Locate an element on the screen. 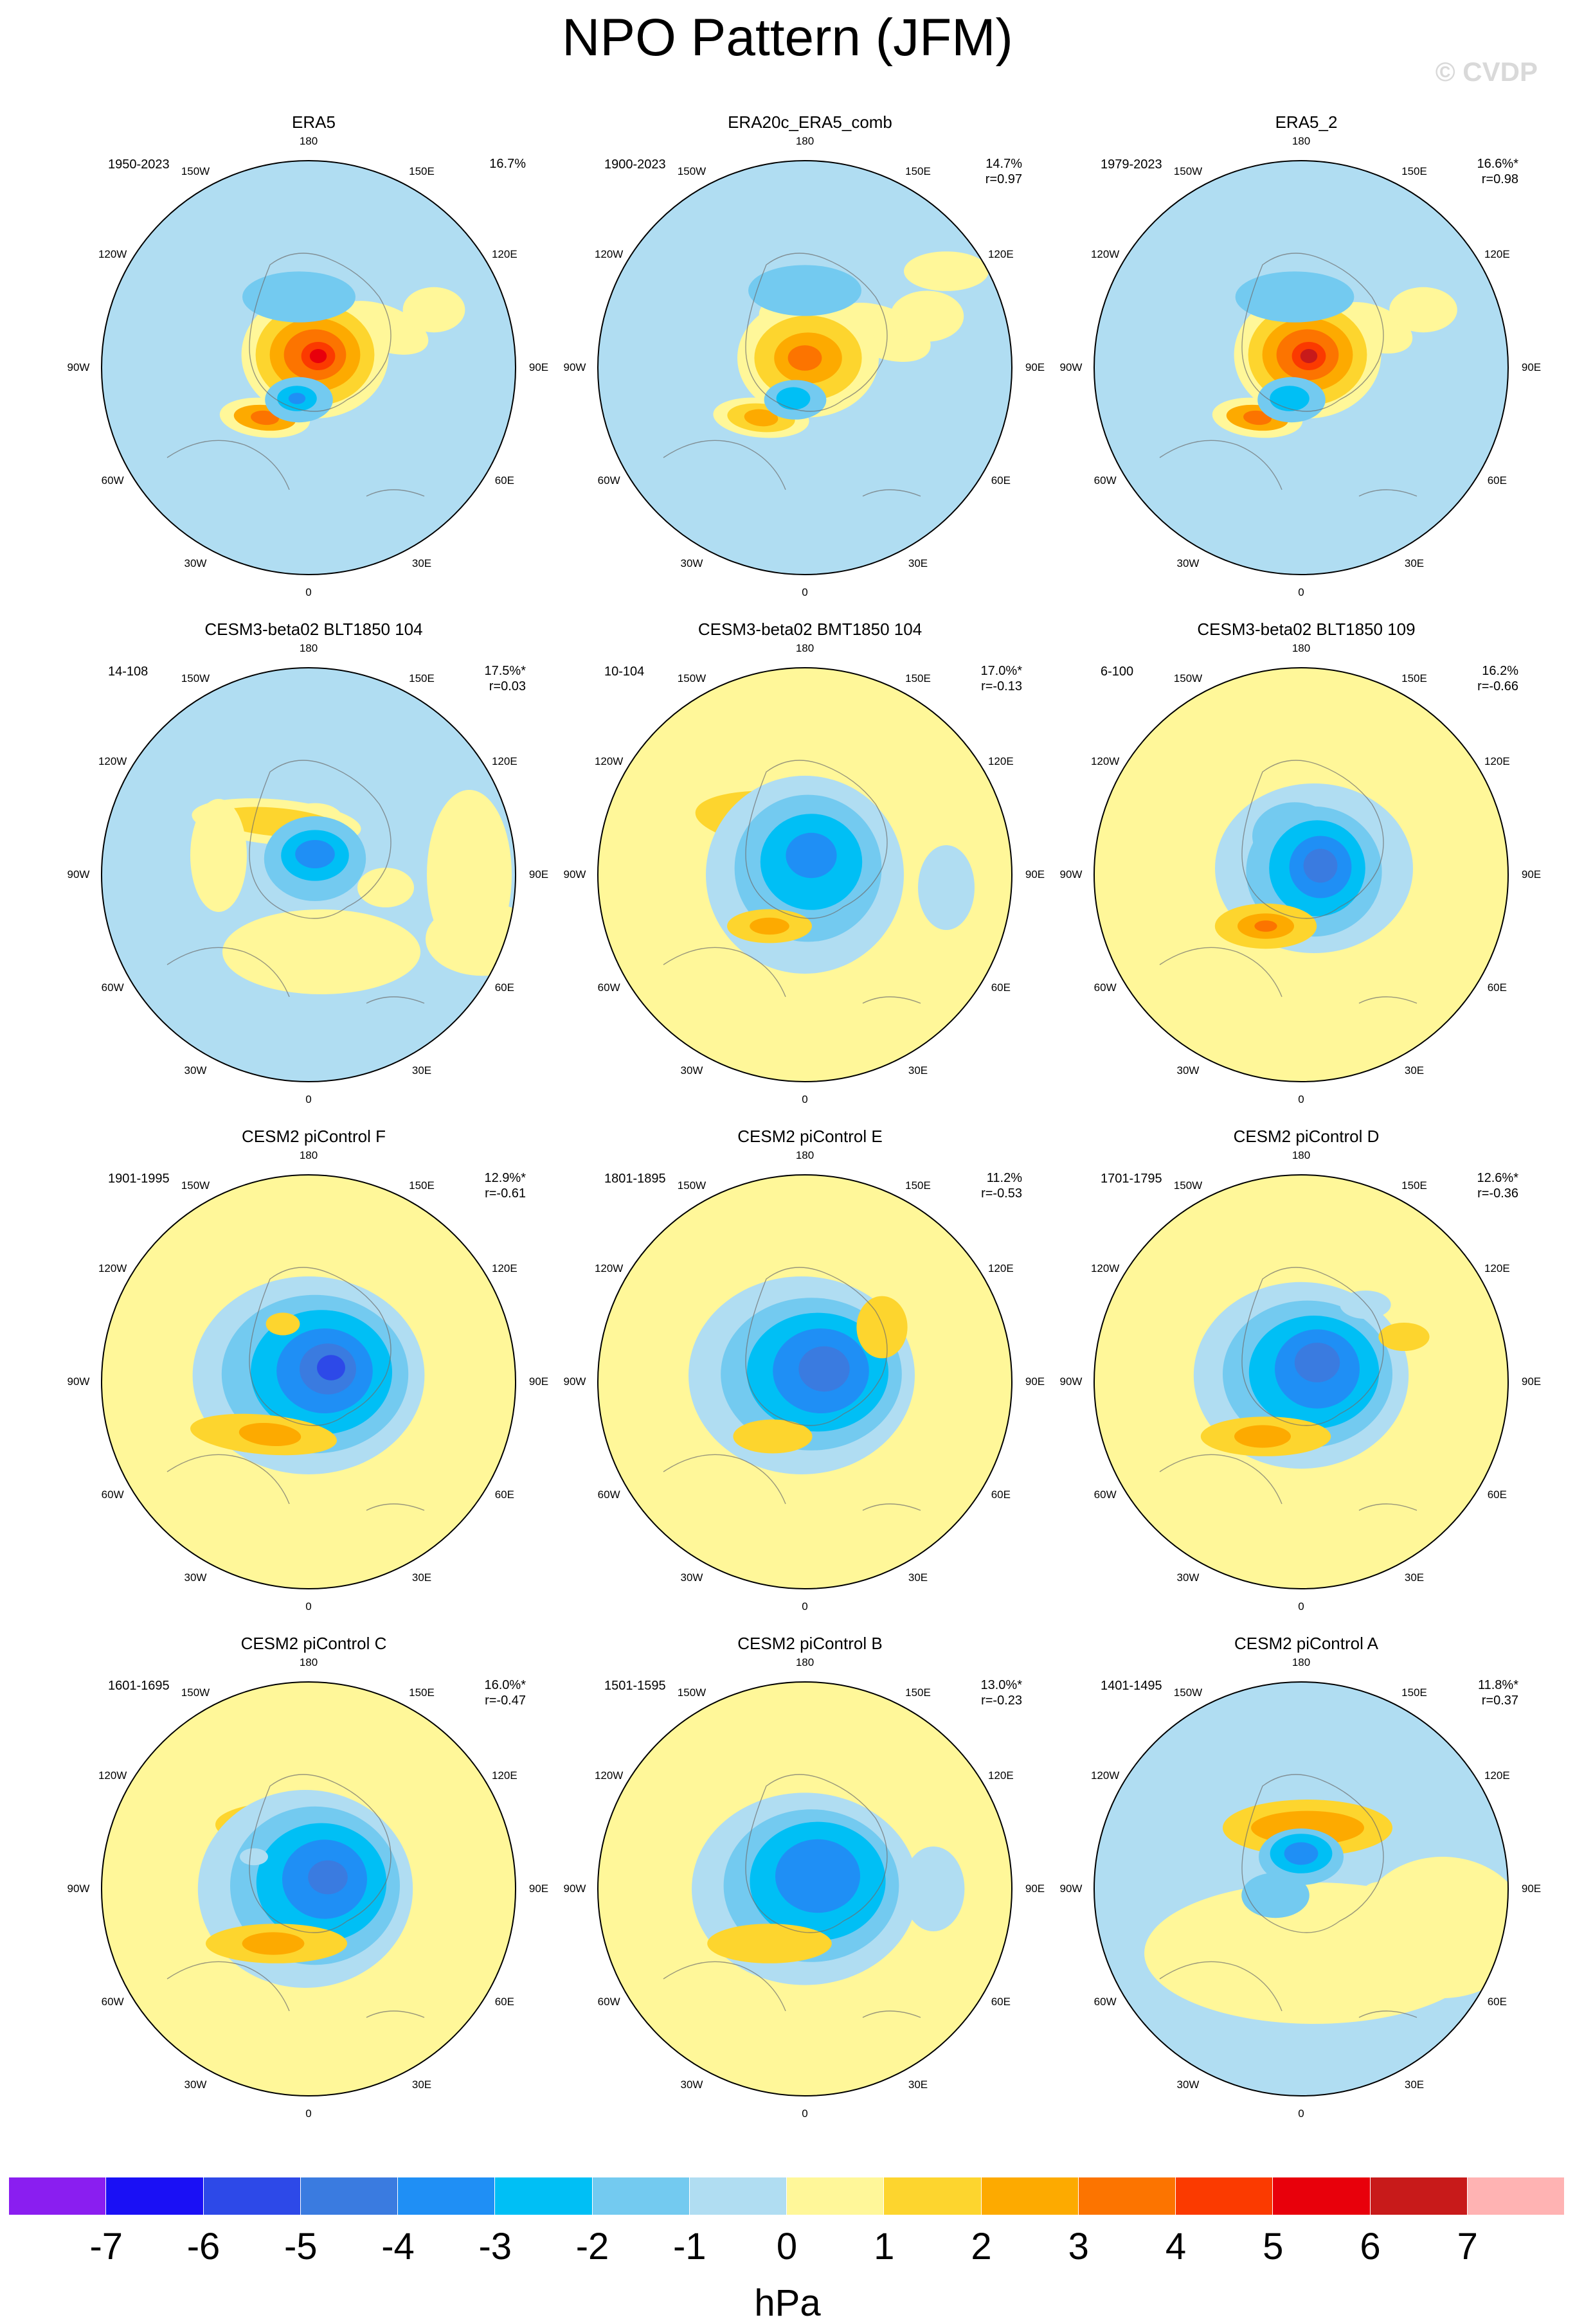 Image resolution: width=1575 pixels, height=2324 pixels. panel-period: 1601-1695 is located at coordinates (139, 1686).